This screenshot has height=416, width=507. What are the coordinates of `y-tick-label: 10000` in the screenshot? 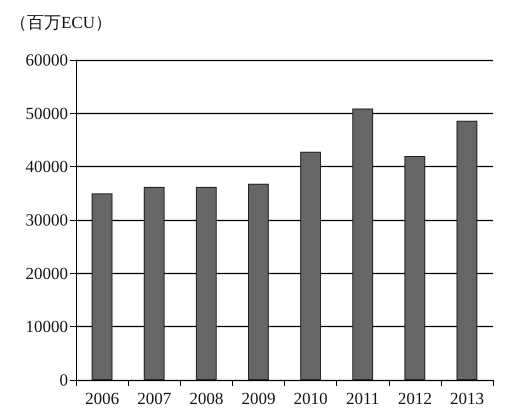 It's located at (47, 326).